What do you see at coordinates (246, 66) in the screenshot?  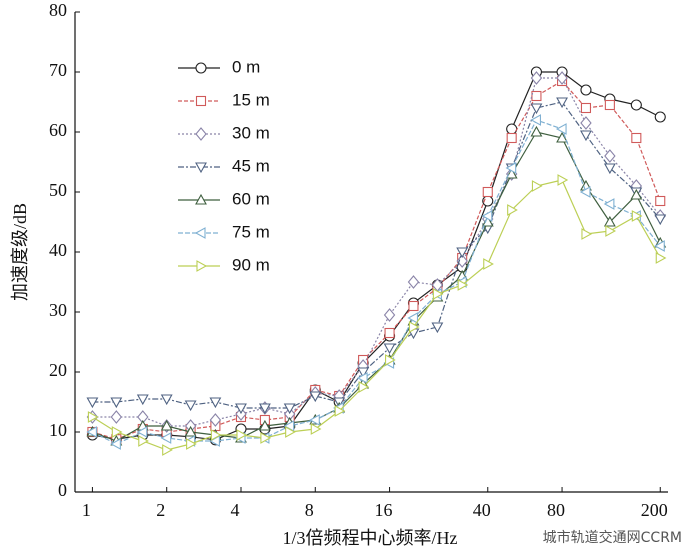 I see `legend-label: 0 m` at bounding box center [246, 66].